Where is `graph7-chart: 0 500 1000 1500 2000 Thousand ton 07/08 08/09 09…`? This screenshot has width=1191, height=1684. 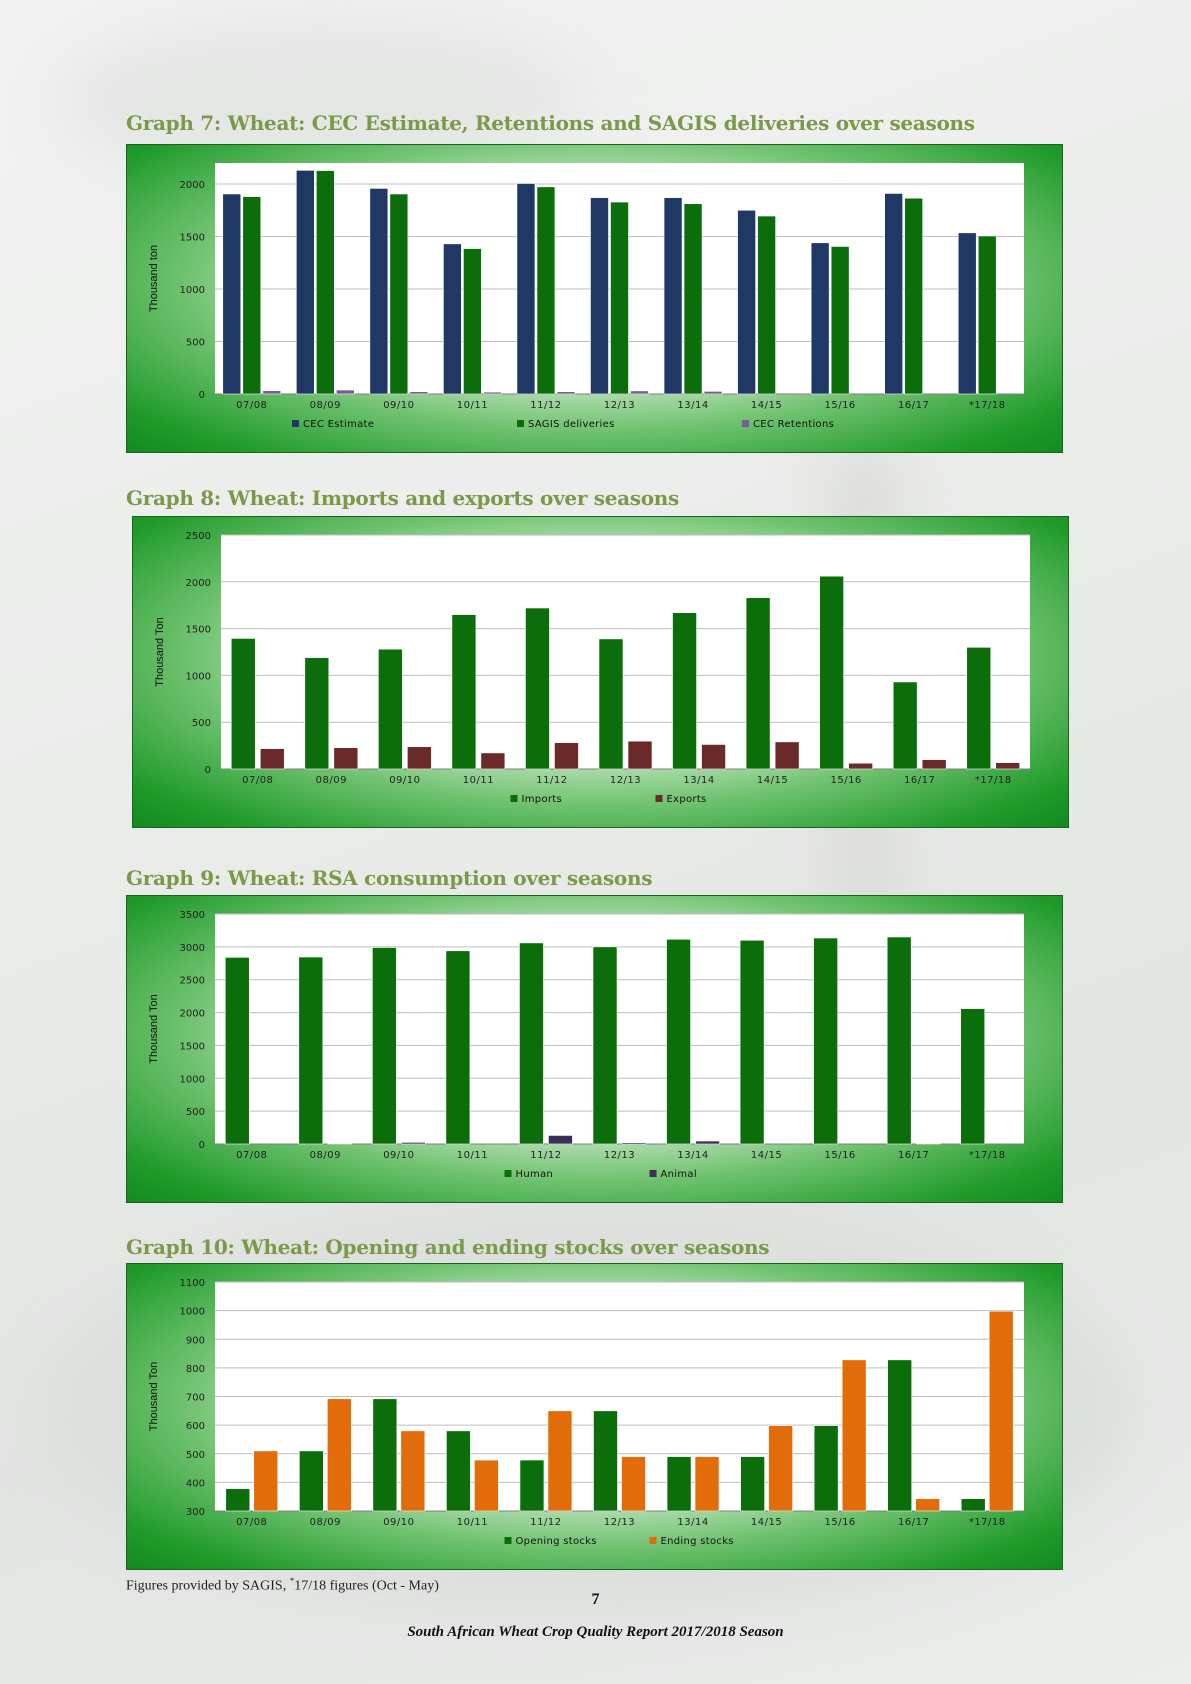
graph7-chart: 0 500 1000 1500 2000 Thousand ton 07/08 08/09 09… is located at coordinates (594, 298).